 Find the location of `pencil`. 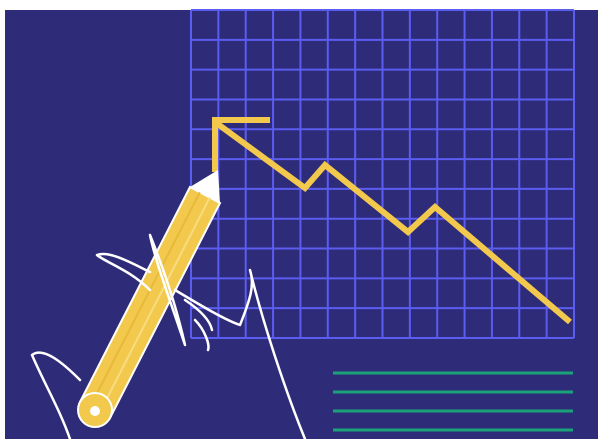

pencil is located at coordinates (149, 299).